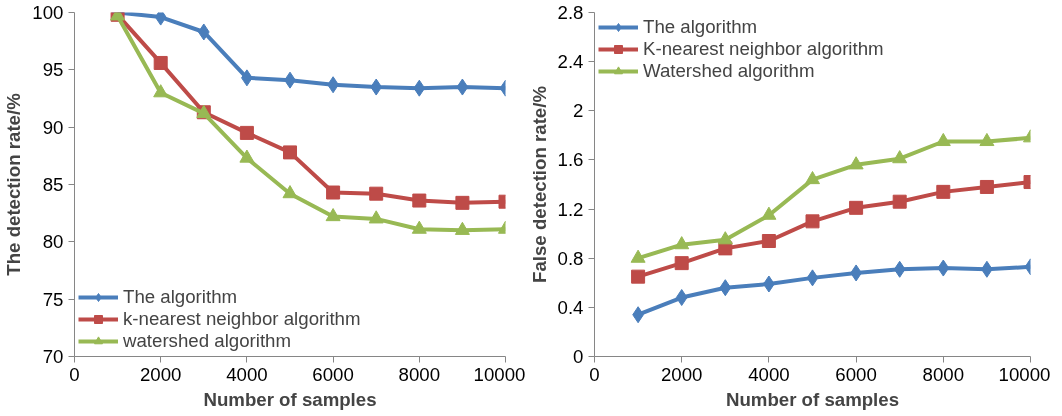  I want to click on y-tick-label: 85, so click(53, 184).